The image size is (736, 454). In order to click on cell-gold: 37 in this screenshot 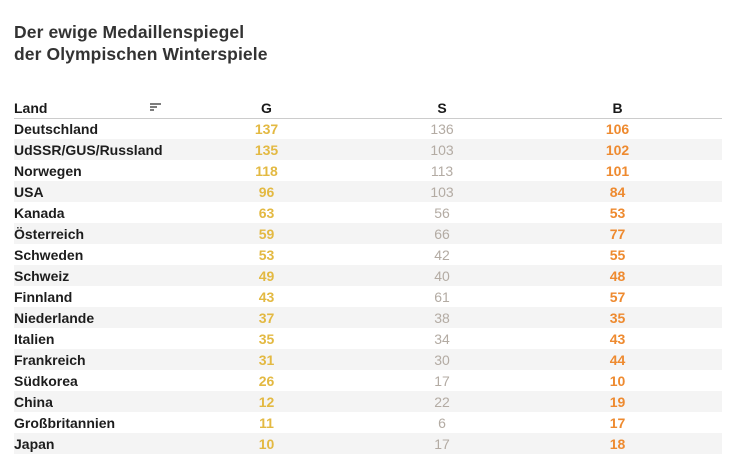, I will do `click(266, 317)`.